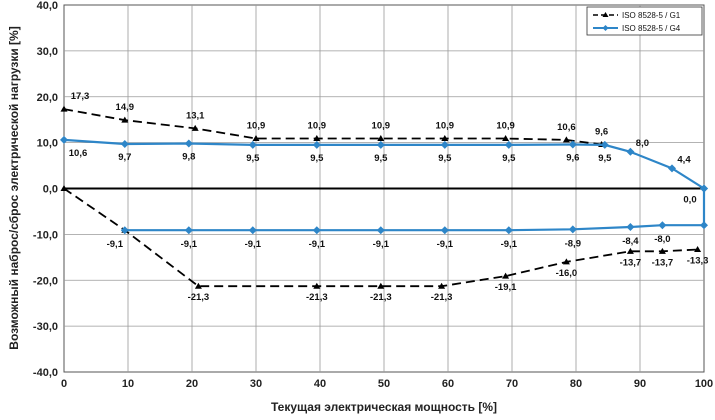 This screenshot has width=715, height=420. Describe the element at coordinates (188, 157) in the screenshot. I see `g4-data-label: 9,8` at that location.